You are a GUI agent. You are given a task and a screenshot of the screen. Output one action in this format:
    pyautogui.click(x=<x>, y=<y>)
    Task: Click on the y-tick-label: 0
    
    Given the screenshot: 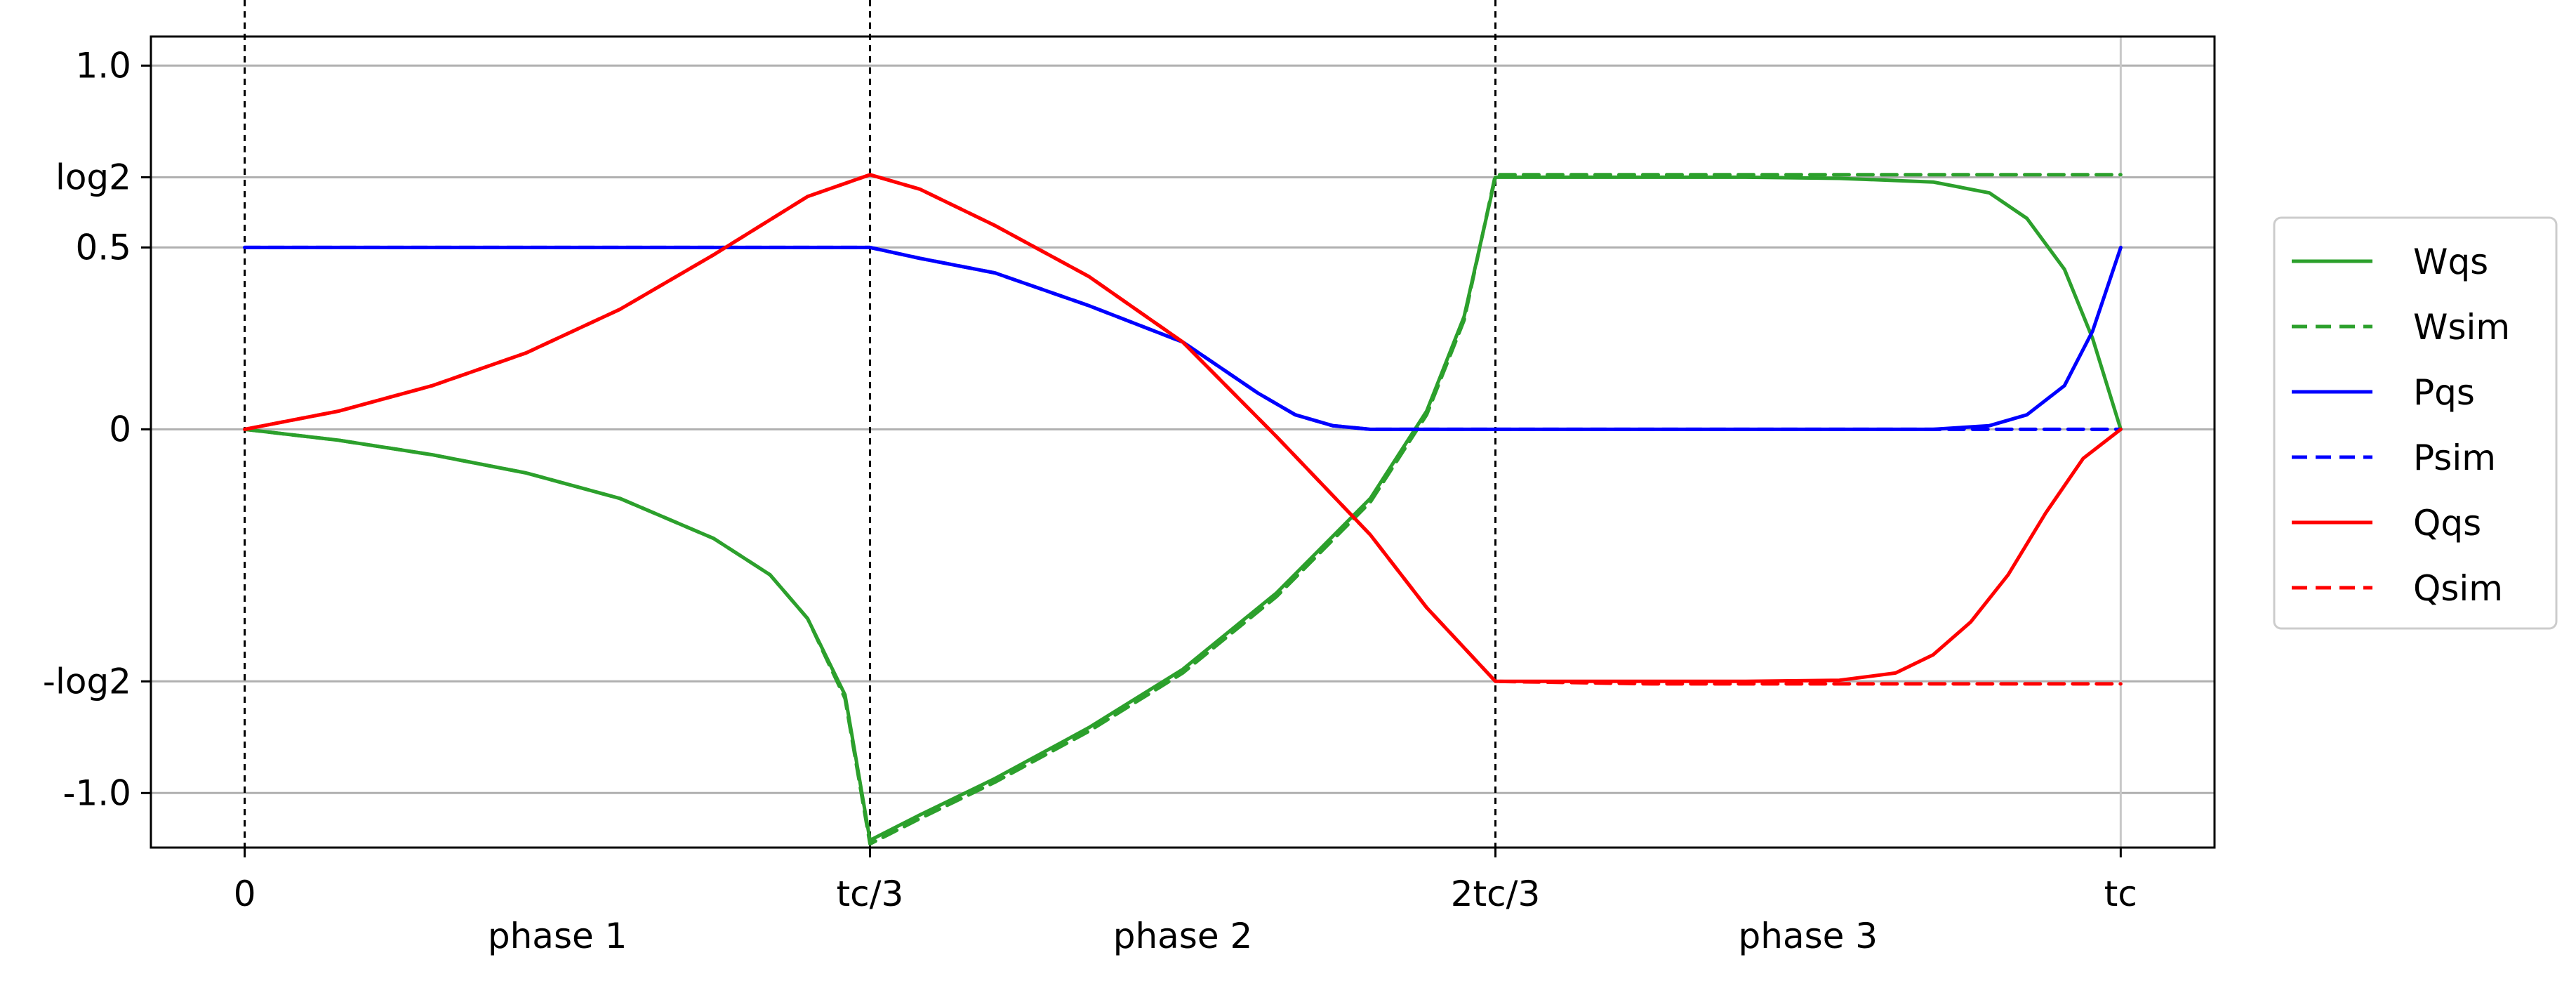 What is the action you would take?
    pyautogui.click(x=120, y=429)
    